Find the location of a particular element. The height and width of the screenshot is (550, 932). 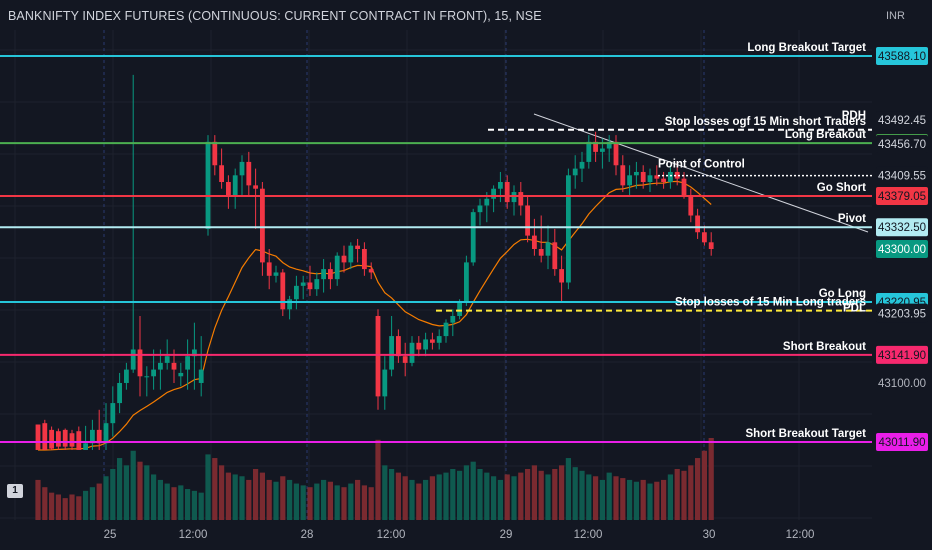

level-label: Go Short is located at coordinates (841, 188).